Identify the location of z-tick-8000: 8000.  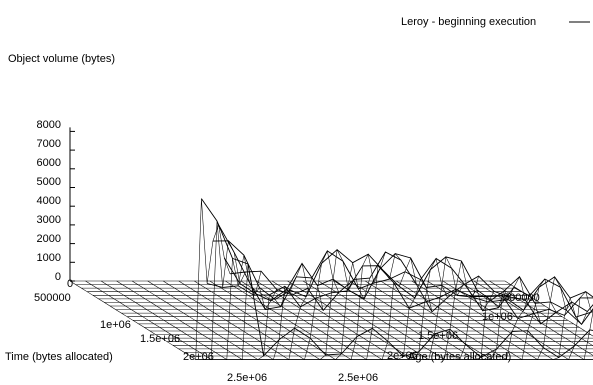
(49, 125).